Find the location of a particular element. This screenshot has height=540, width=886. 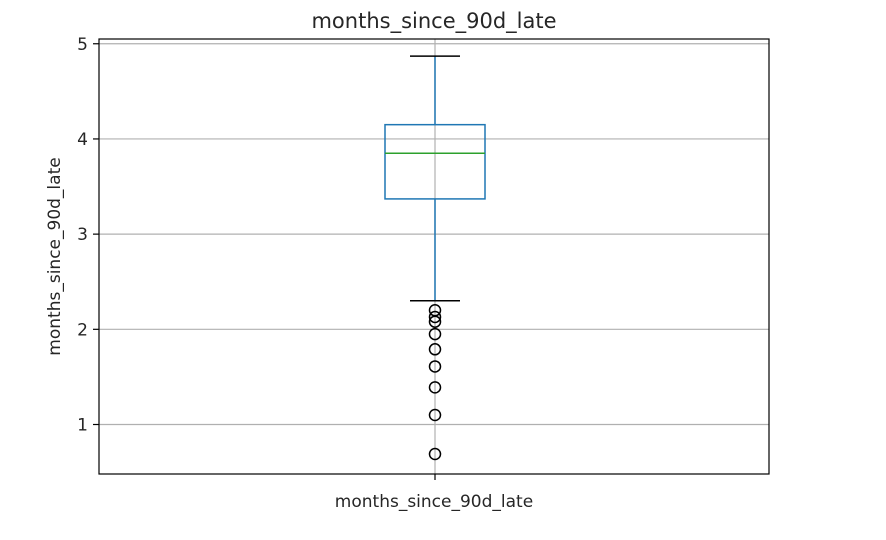

y-tick-label: 1 is located at coordinates (82, 426).